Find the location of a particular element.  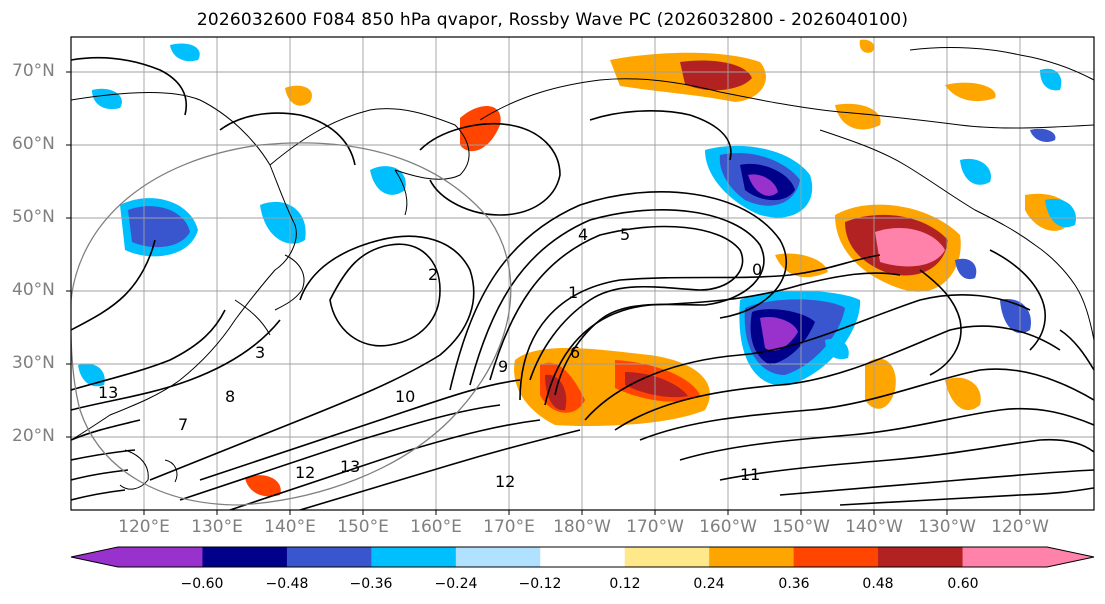

contour-label: 2 is located at coordinates (433, 274).